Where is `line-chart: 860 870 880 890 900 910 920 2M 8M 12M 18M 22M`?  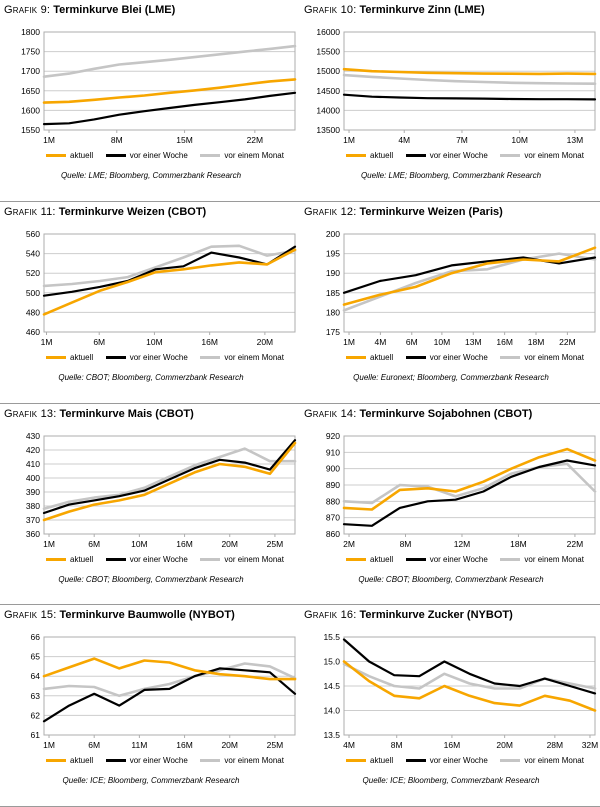 line-chart: 860 870 880 890 900 910 920 2M 8M 12M 18M 22M is located at coordinates (451, 490).